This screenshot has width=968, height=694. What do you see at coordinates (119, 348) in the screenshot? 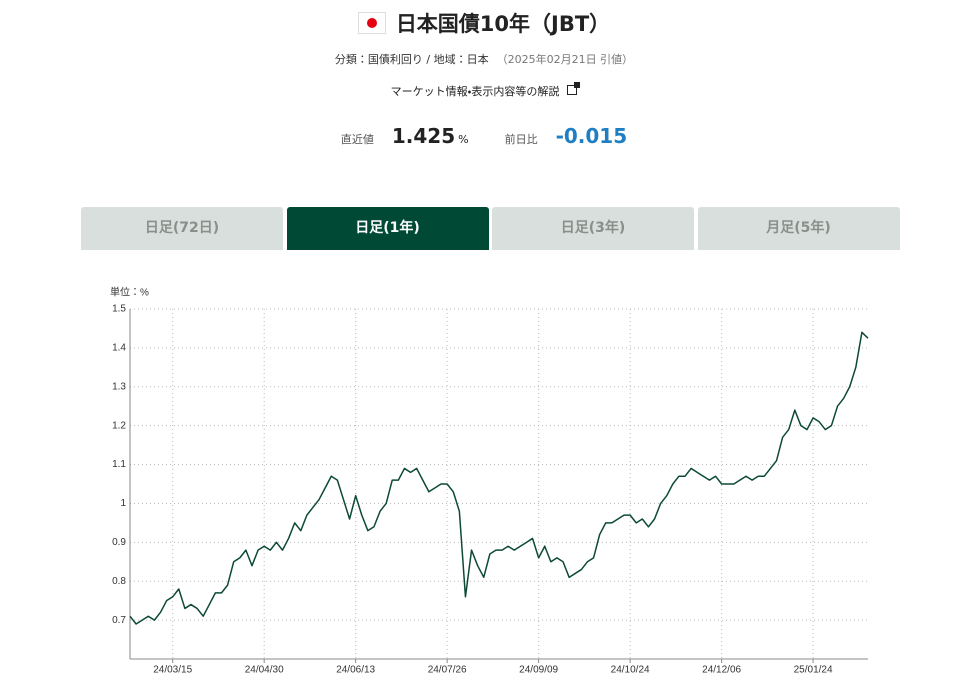
I see `y-tick-label: 1.4` at bounding box center [119, 348].